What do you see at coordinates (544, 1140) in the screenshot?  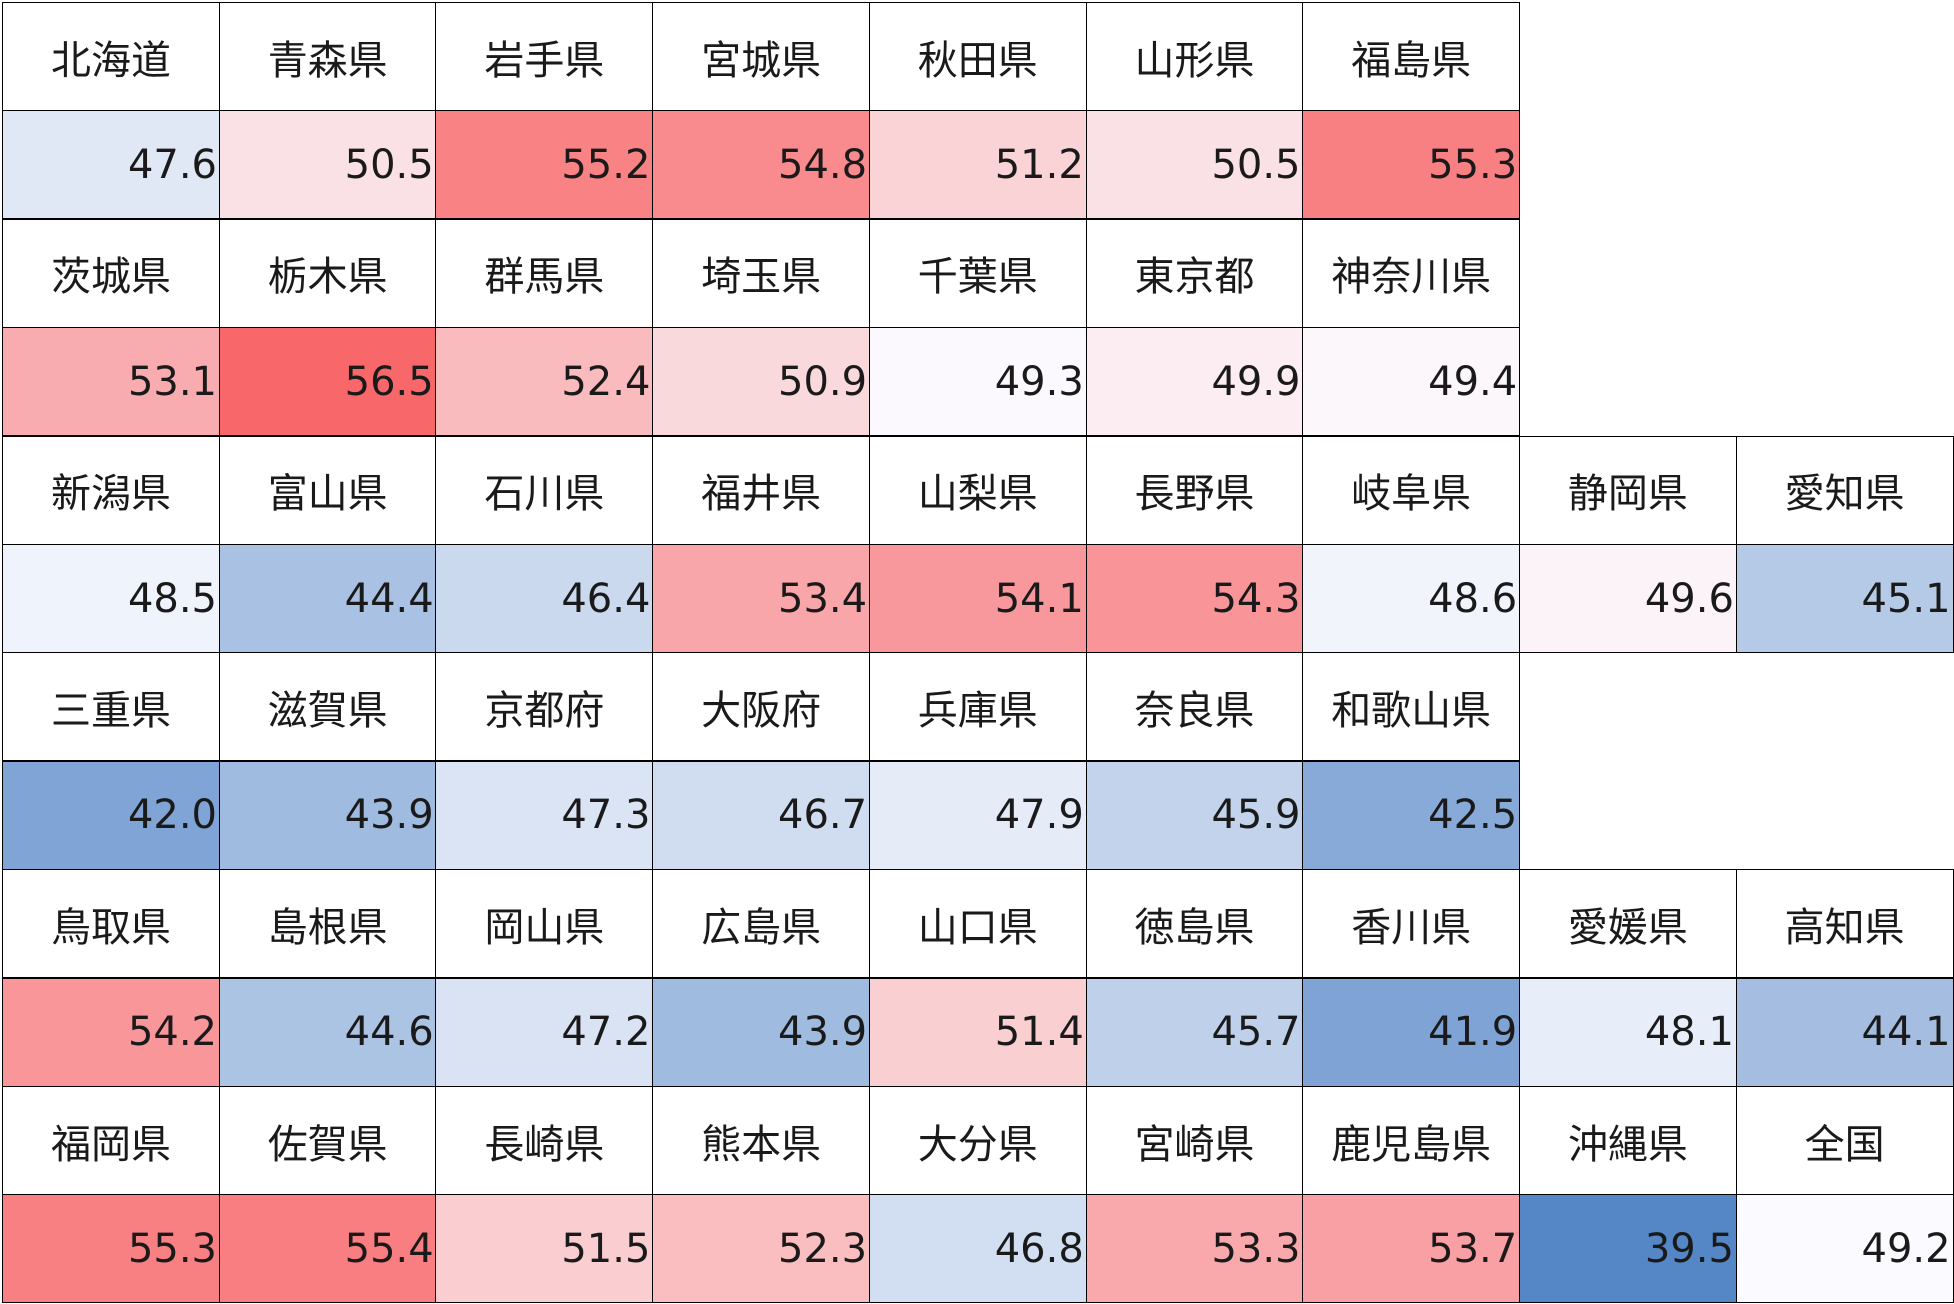 I see `prefecture-label: 長崎県` at bounding box center [544, 1140].